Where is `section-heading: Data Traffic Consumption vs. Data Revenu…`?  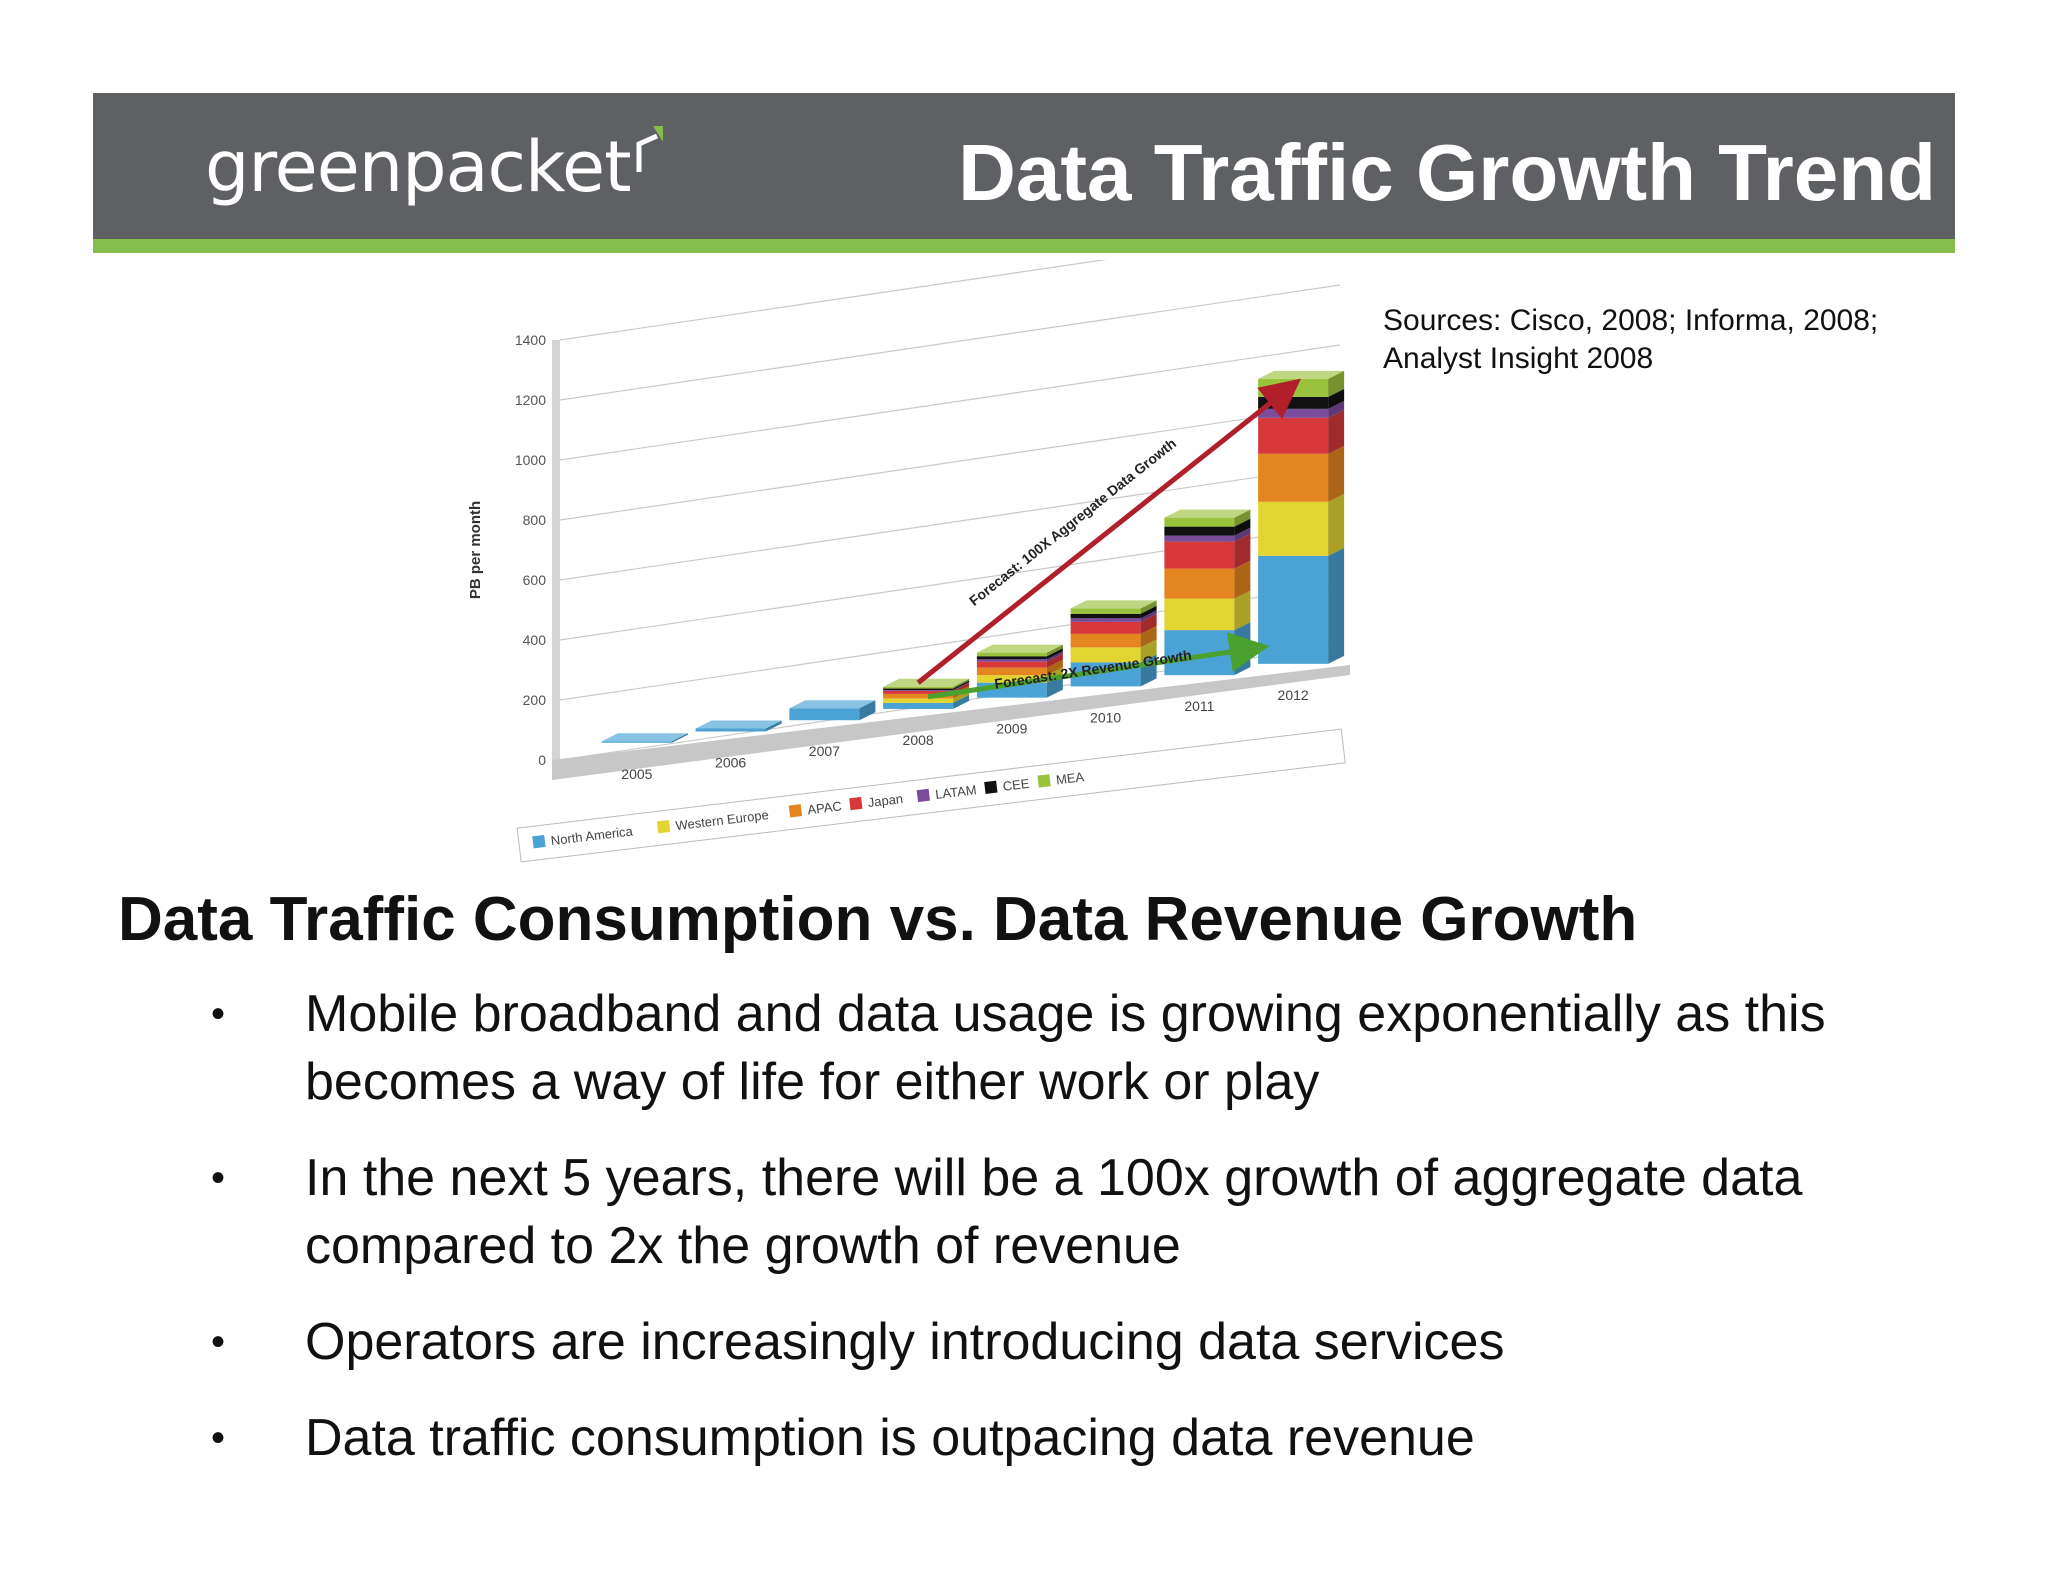
section-heading: Data Traffic Consumption vs. Data Revenu… is located at coordinates (878, 919).